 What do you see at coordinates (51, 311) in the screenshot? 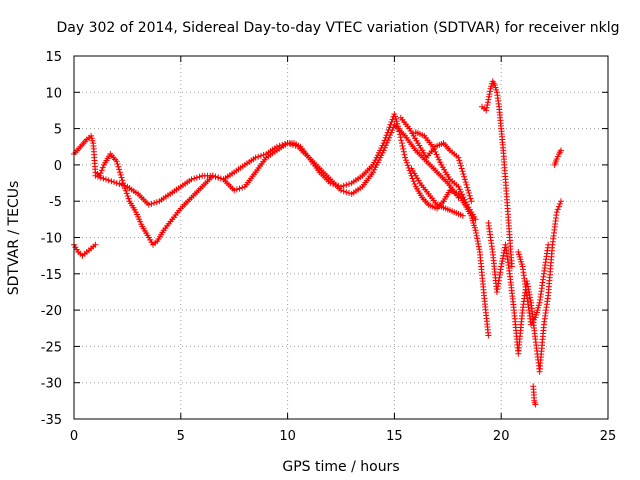
I see `y-tick-label: -20` at bounding box center [51, 311].